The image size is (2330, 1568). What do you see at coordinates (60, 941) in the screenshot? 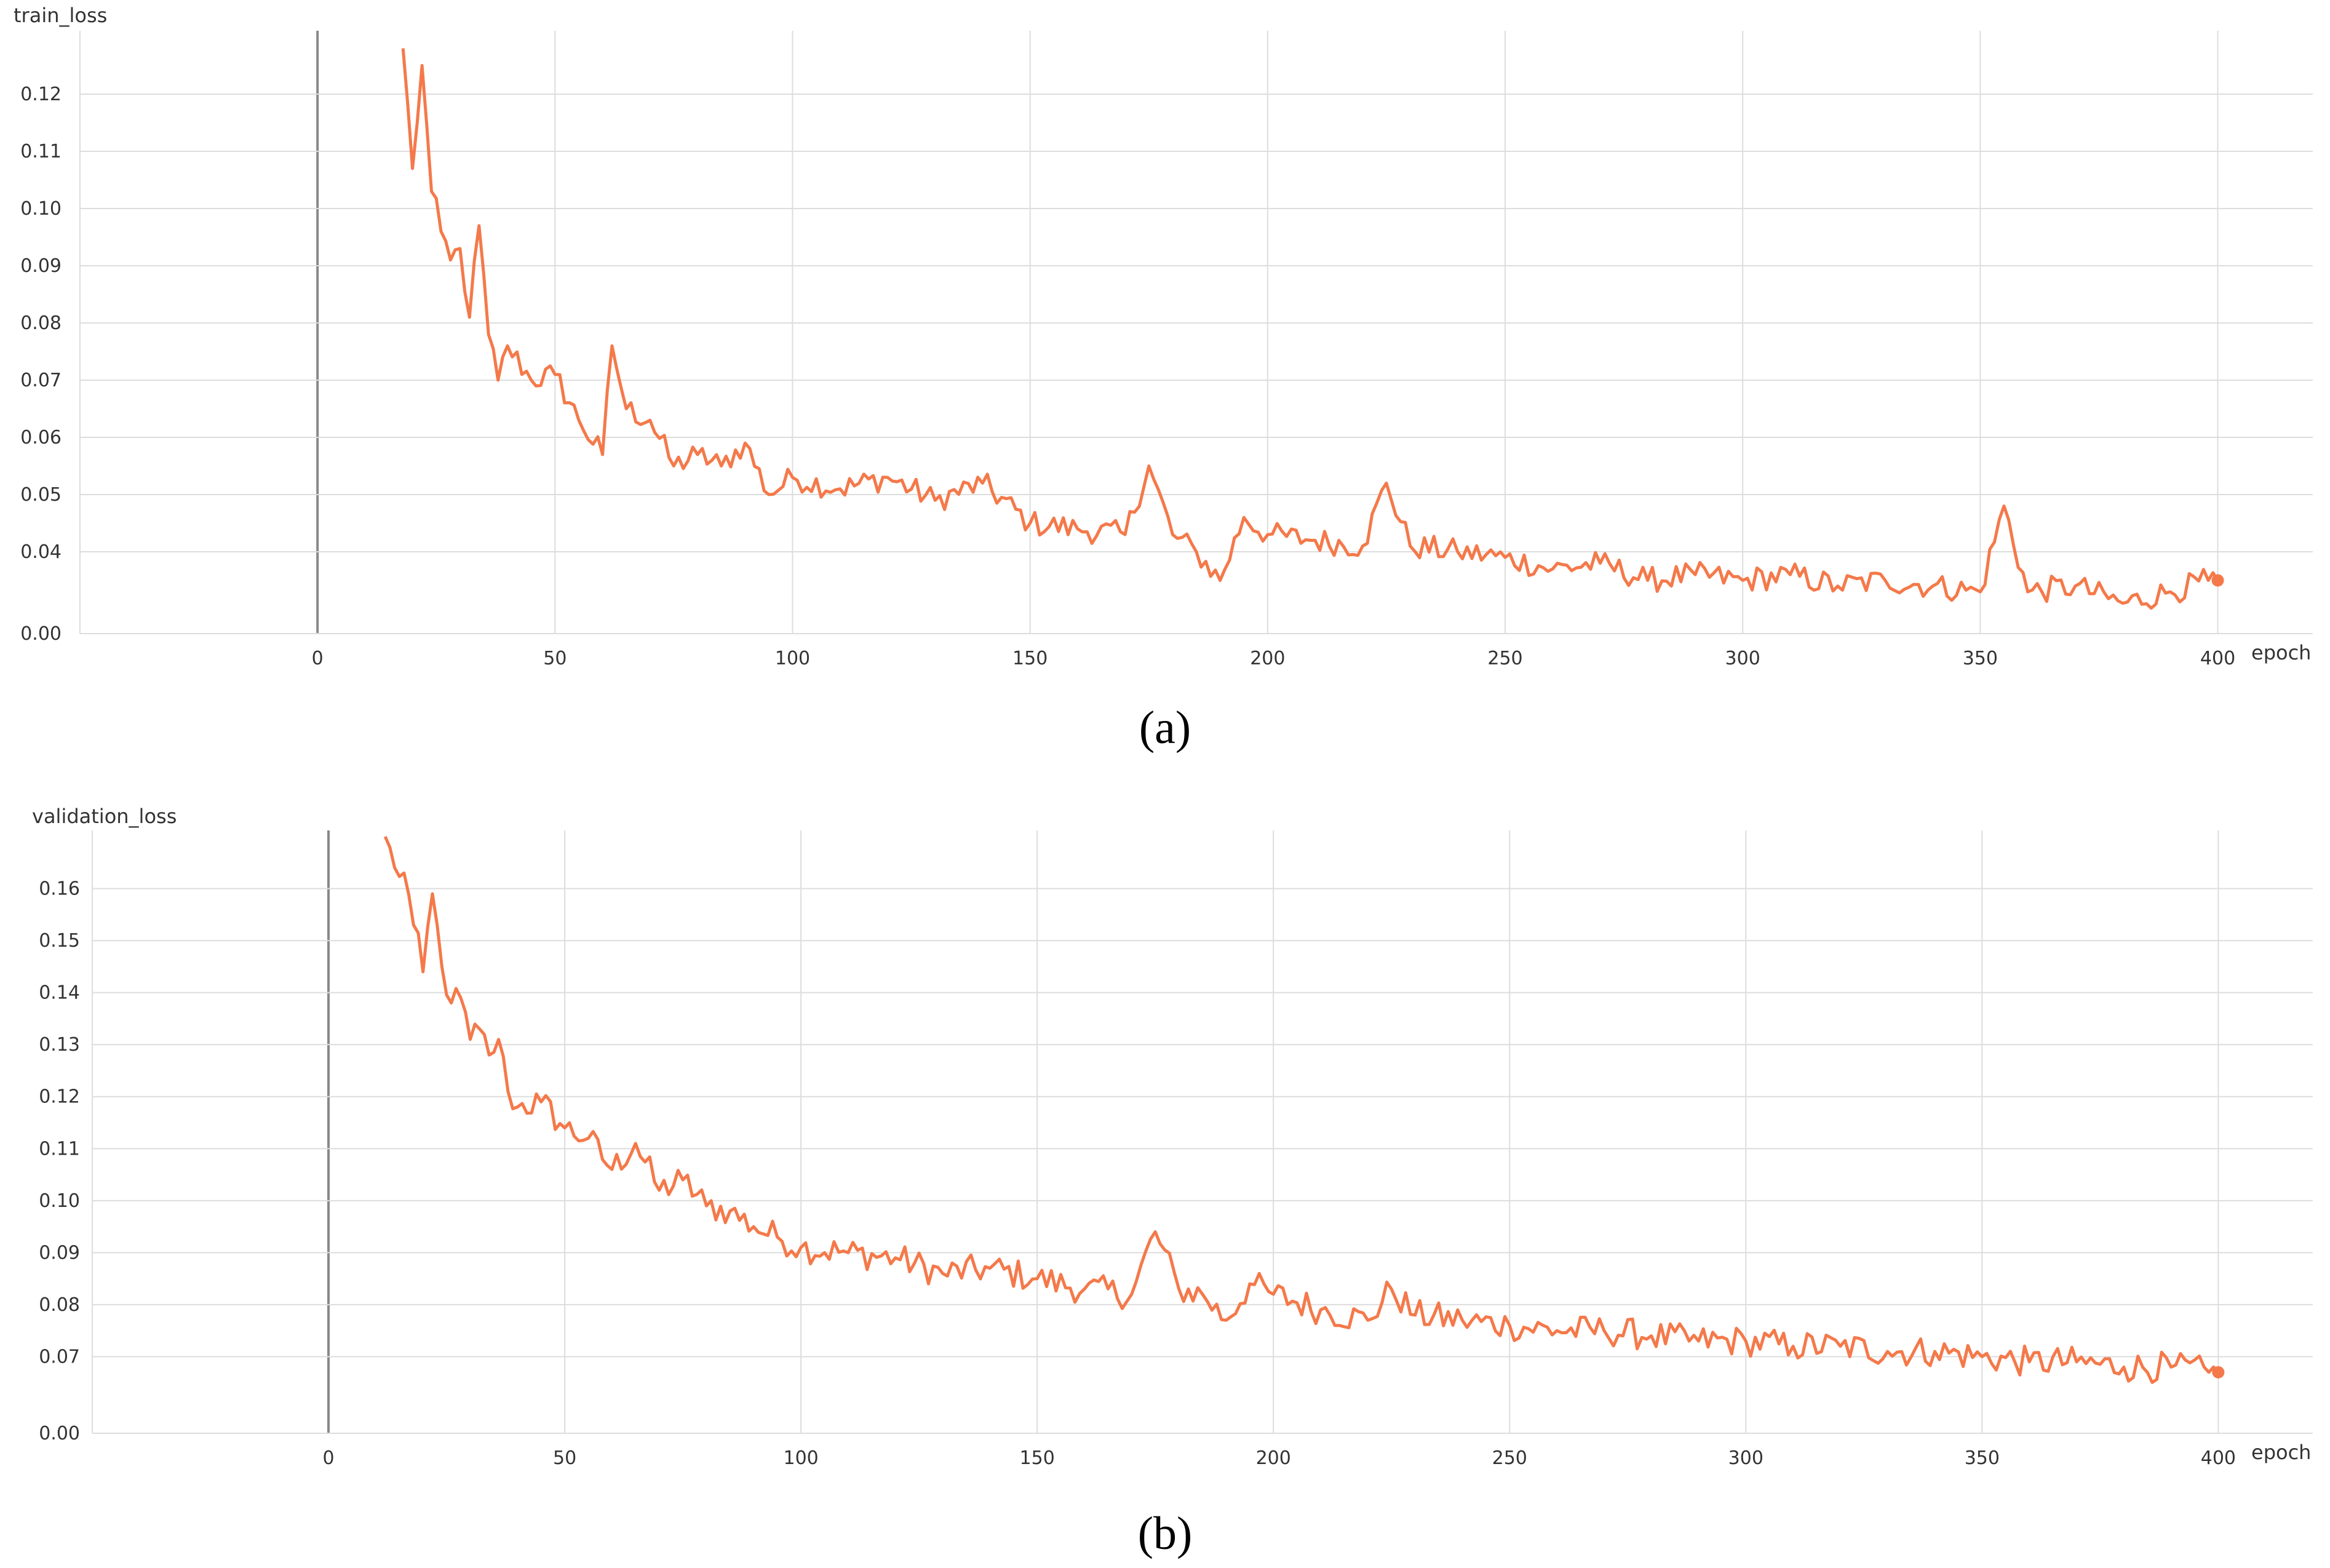
I see `y-tick-label: 0.15` at bounding box center [60, 941].